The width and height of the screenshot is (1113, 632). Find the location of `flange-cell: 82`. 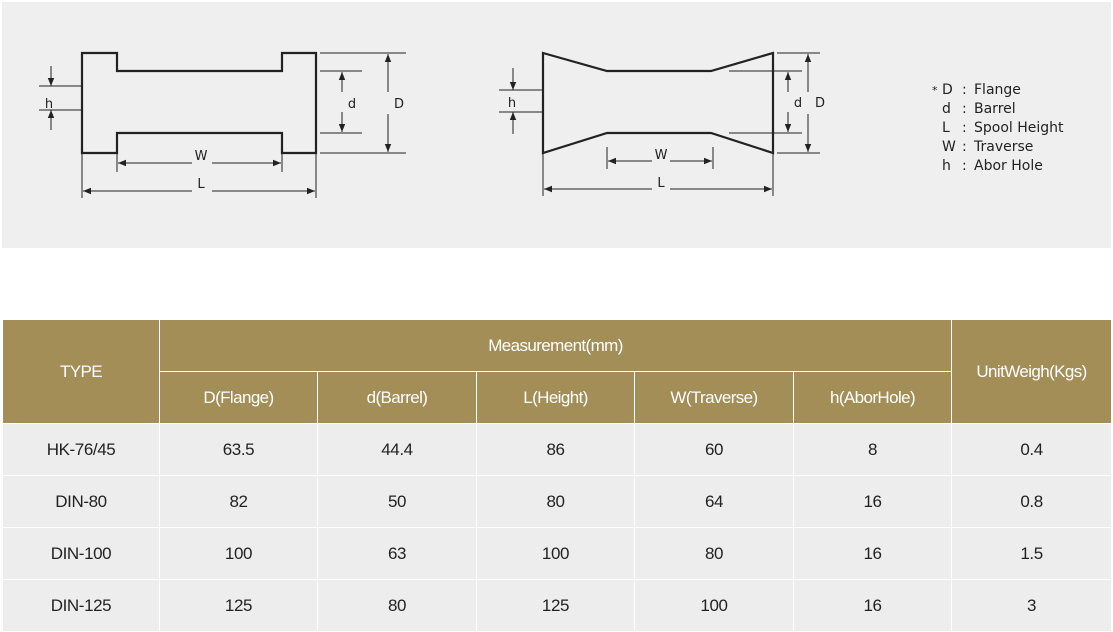

flange-cell: 82 is located at coordinates (238, 501).